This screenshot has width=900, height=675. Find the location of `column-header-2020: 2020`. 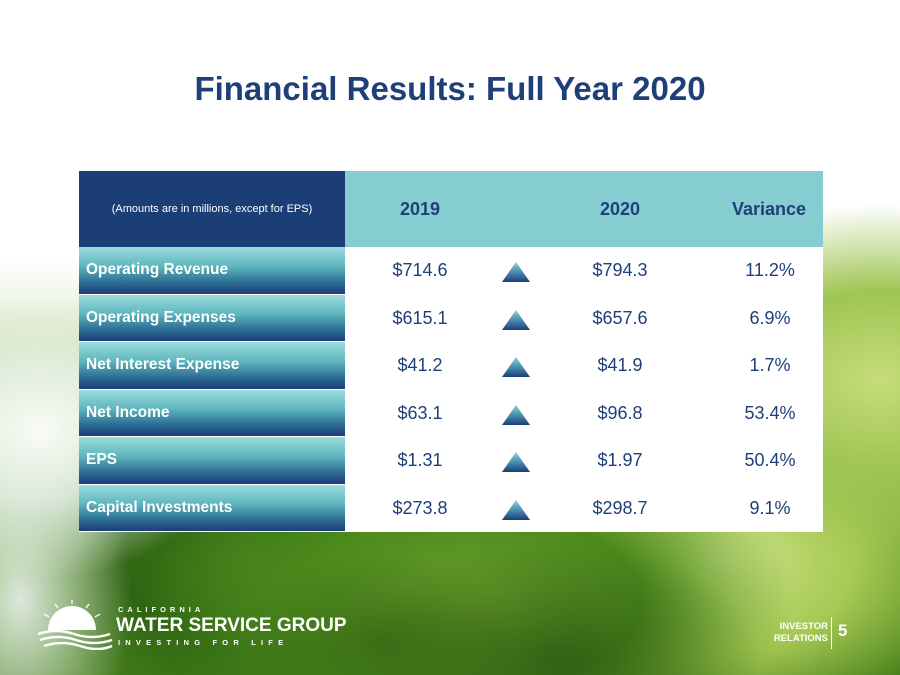

column-header-2020: 2020 is located at coordinates (620, 208).